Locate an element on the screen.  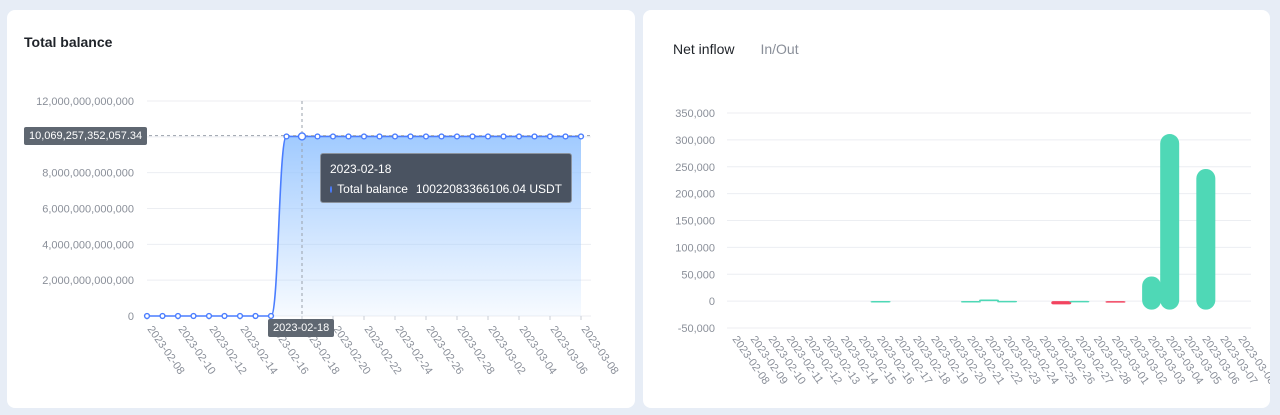
y-tick-label: 50,000 is located at coordinates (698, 275).